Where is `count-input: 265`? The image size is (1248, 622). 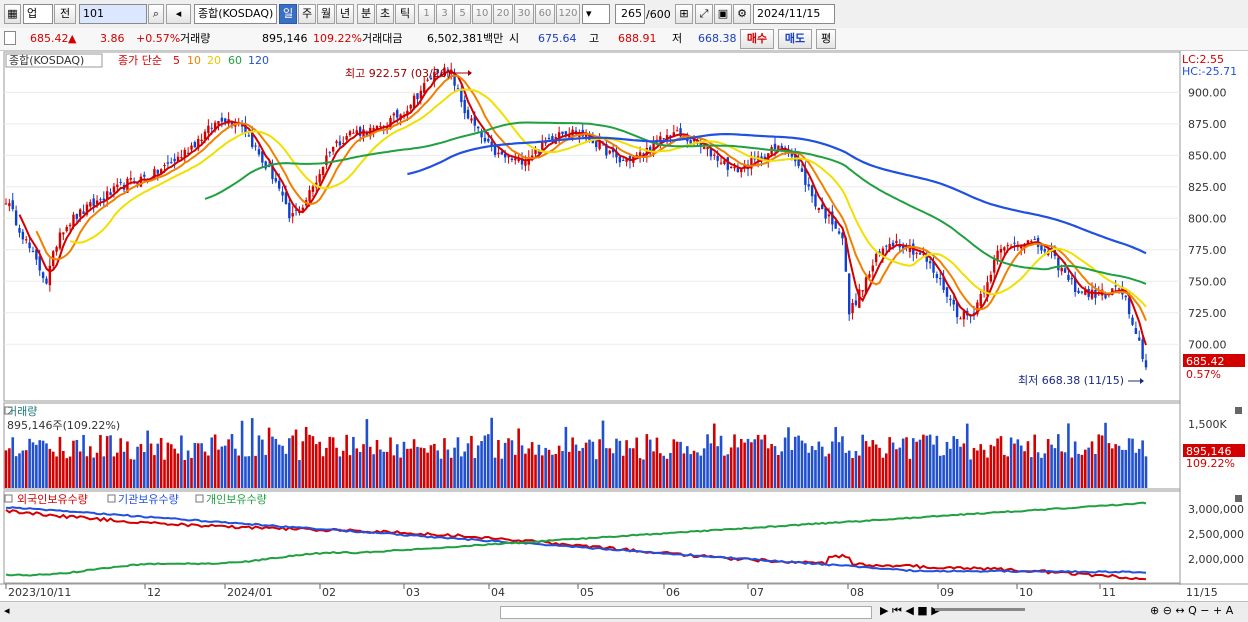 count-input: 265 is located at coordinates (630, 14).